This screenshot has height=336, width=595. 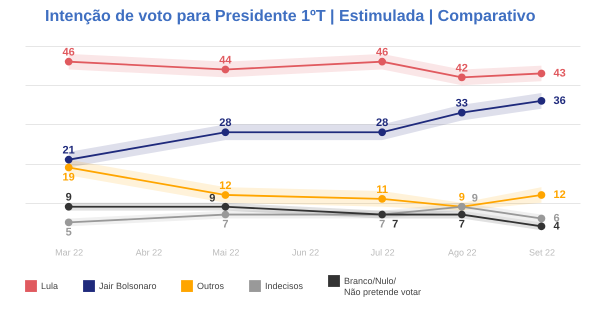 I want to click on data-label: 5, so click(x=69, y=232).